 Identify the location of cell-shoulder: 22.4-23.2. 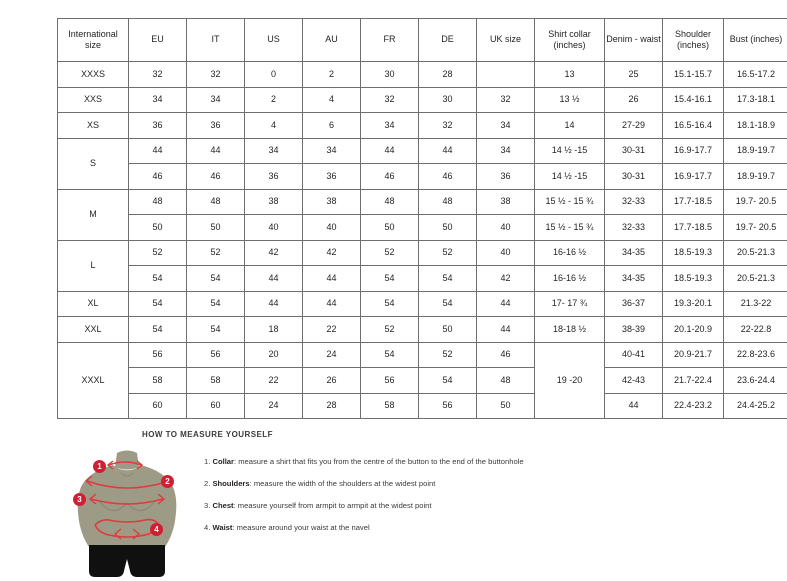
(693, 406).